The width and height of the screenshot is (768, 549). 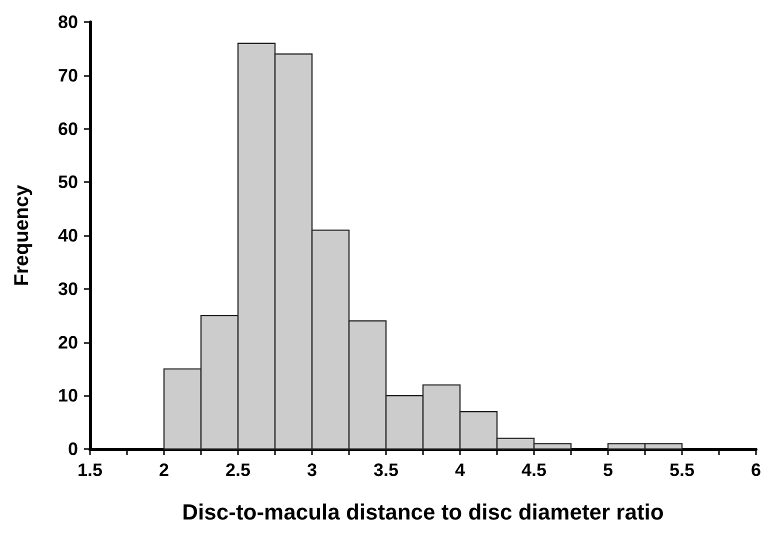 What do you see at coordinates (68, 182) in the screenshot?
I see `y-tick-label: 50` at bounding box center [68, 182].